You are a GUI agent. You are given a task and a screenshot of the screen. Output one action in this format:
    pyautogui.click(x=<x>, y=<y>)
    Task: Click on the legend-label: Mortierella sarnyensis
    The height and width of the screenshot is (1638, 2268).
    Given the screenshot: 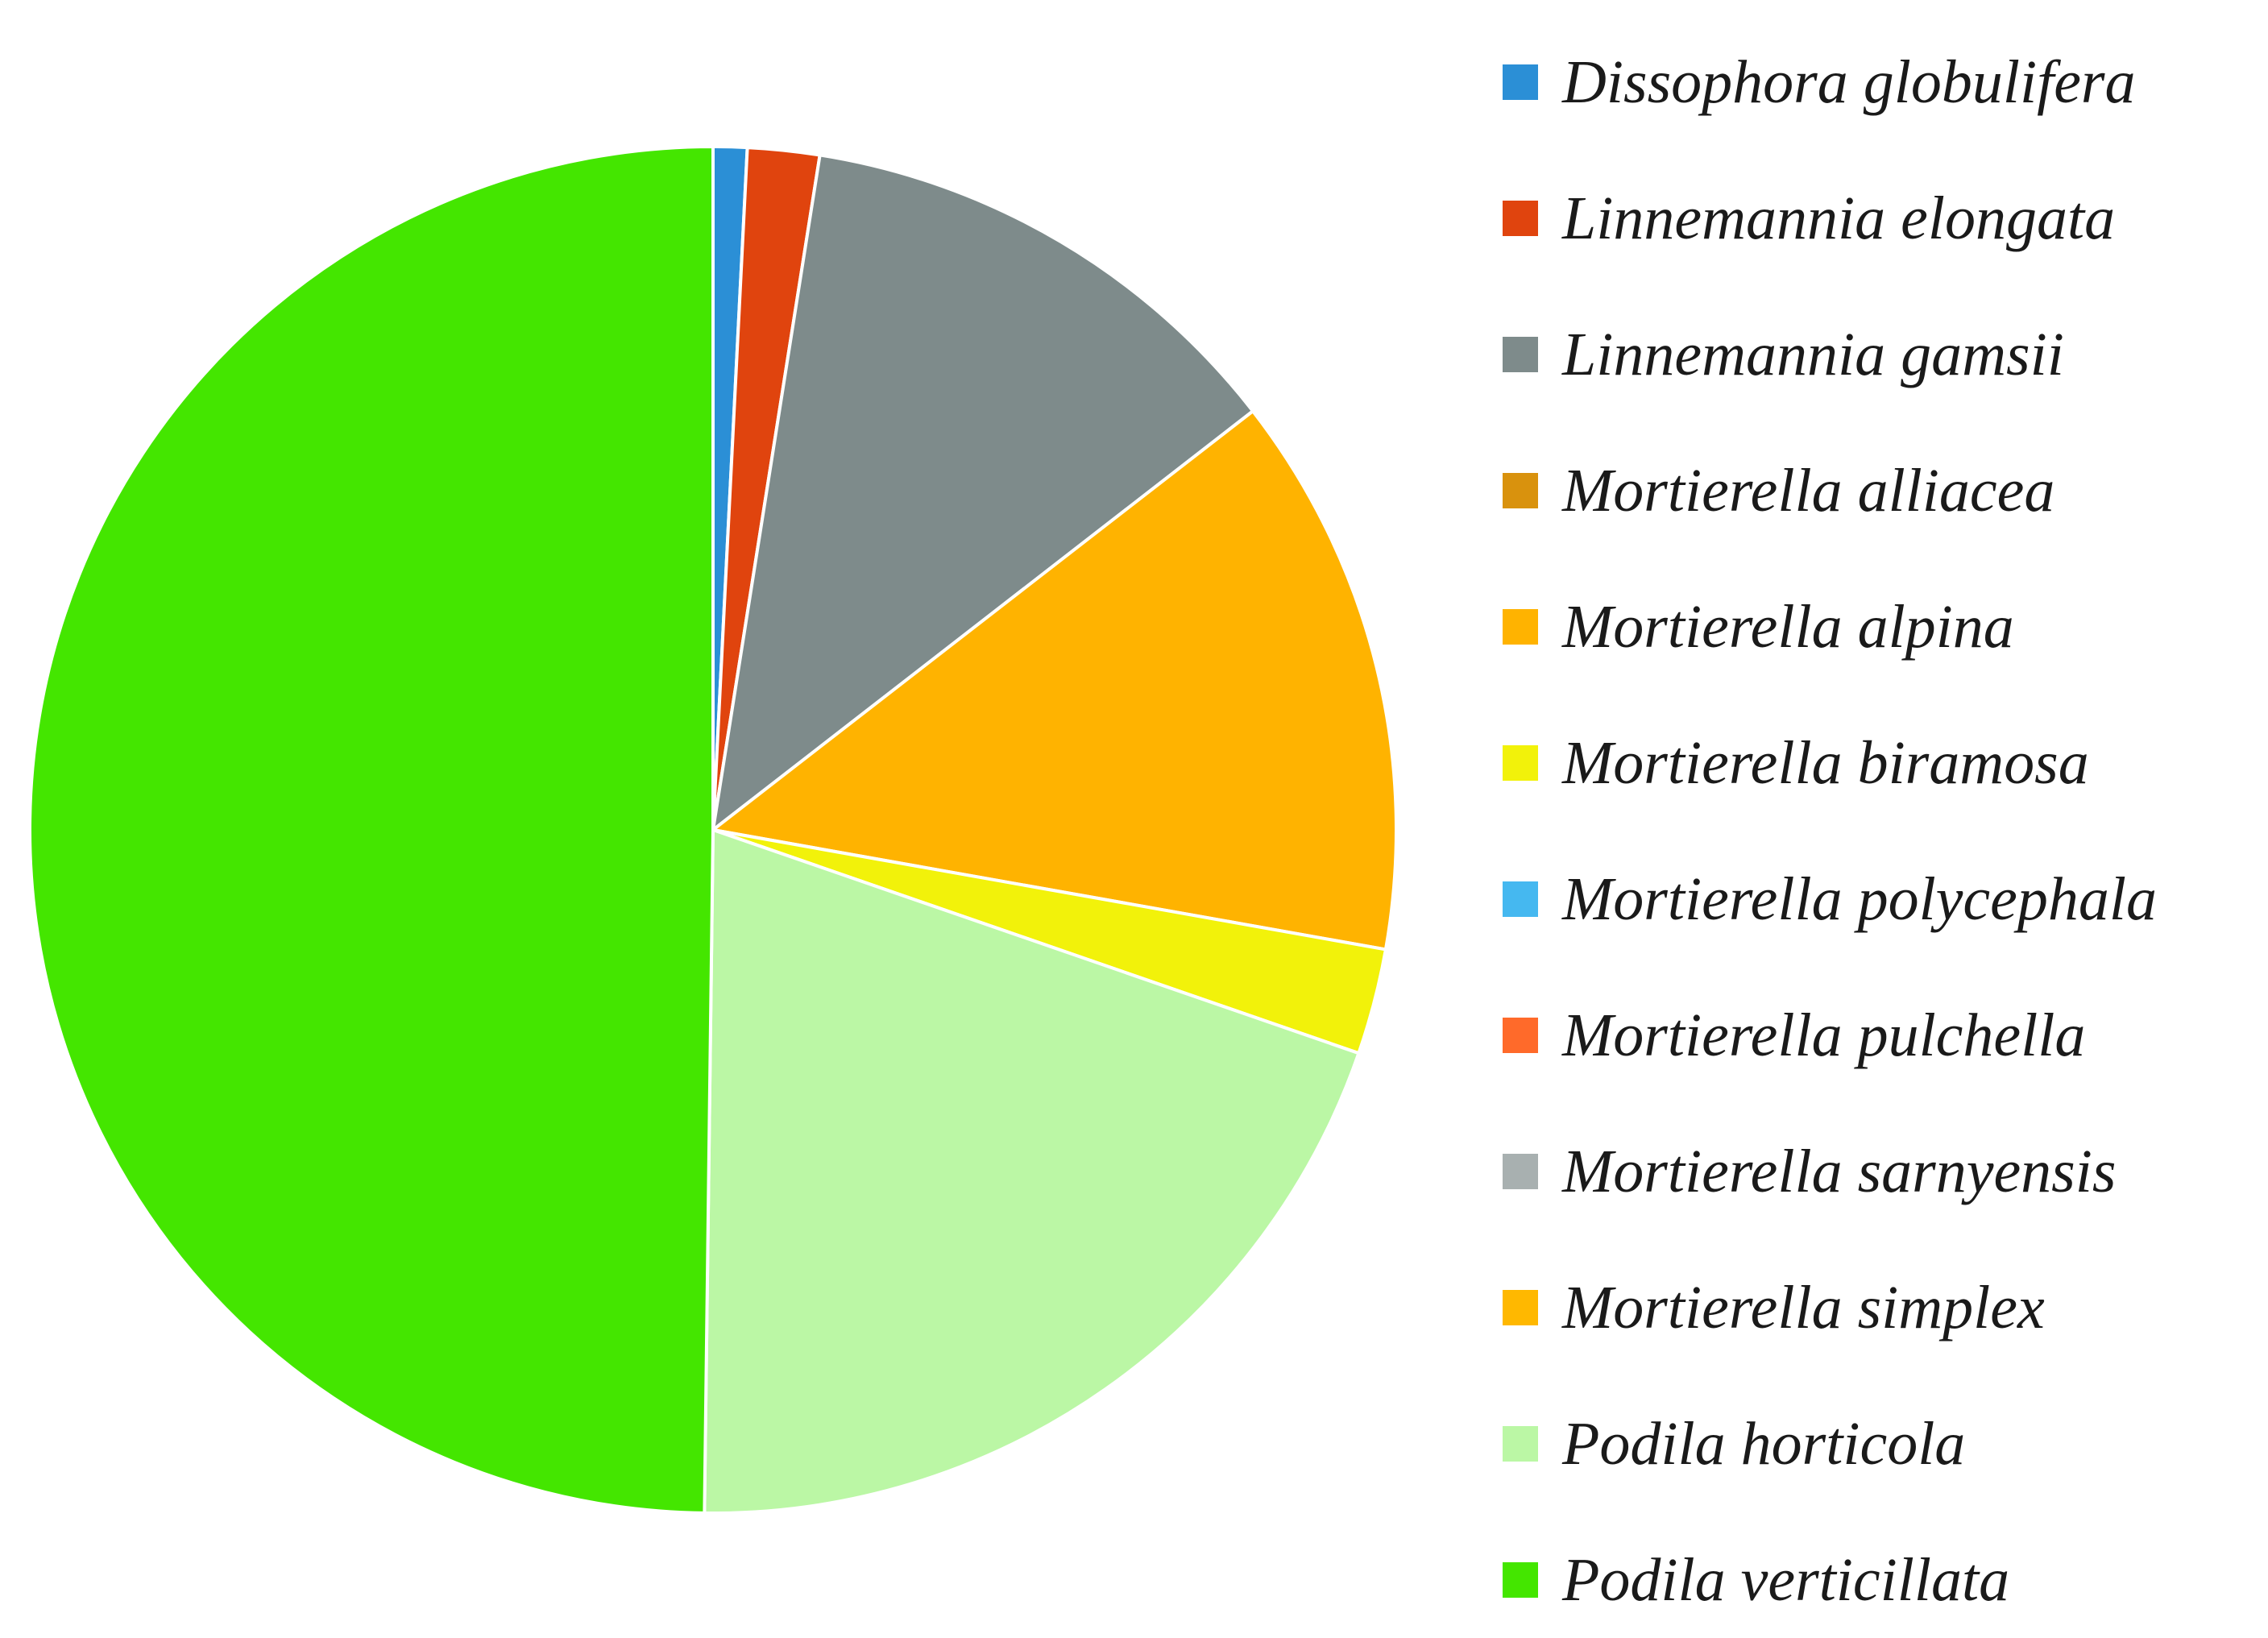 What is the action you would take?
    pyautogui.click(x=1839, y=1171)
    